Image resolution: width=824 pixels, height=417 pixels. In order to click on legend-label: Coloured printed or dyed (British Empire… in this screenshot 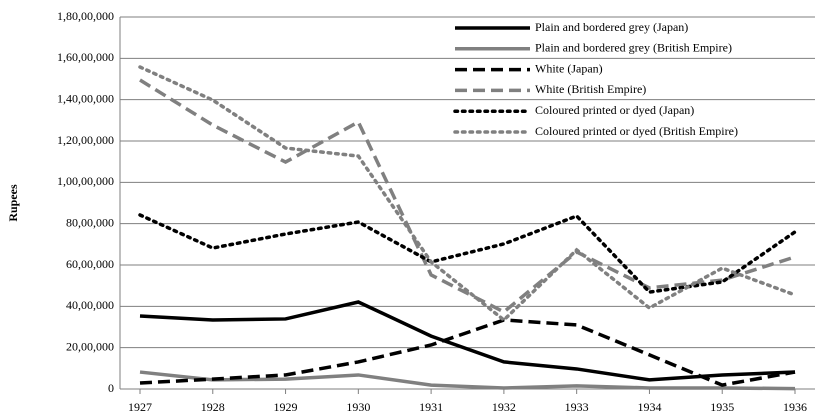, I will do `click(636, 131)`.